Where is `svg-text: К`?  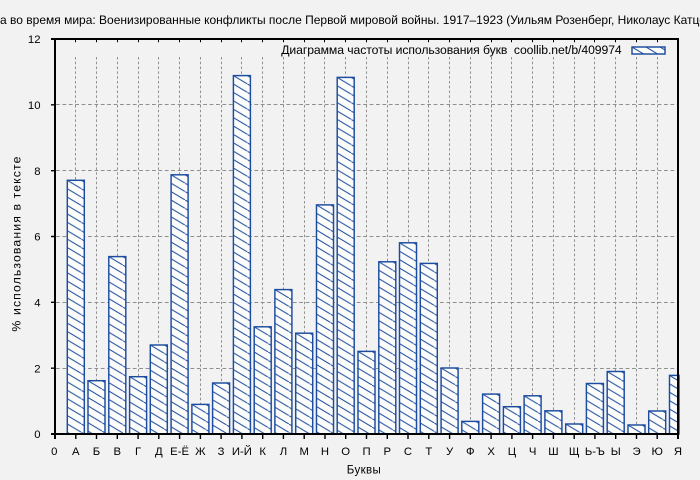
svg-text: К is located at coordinates (262, 452).